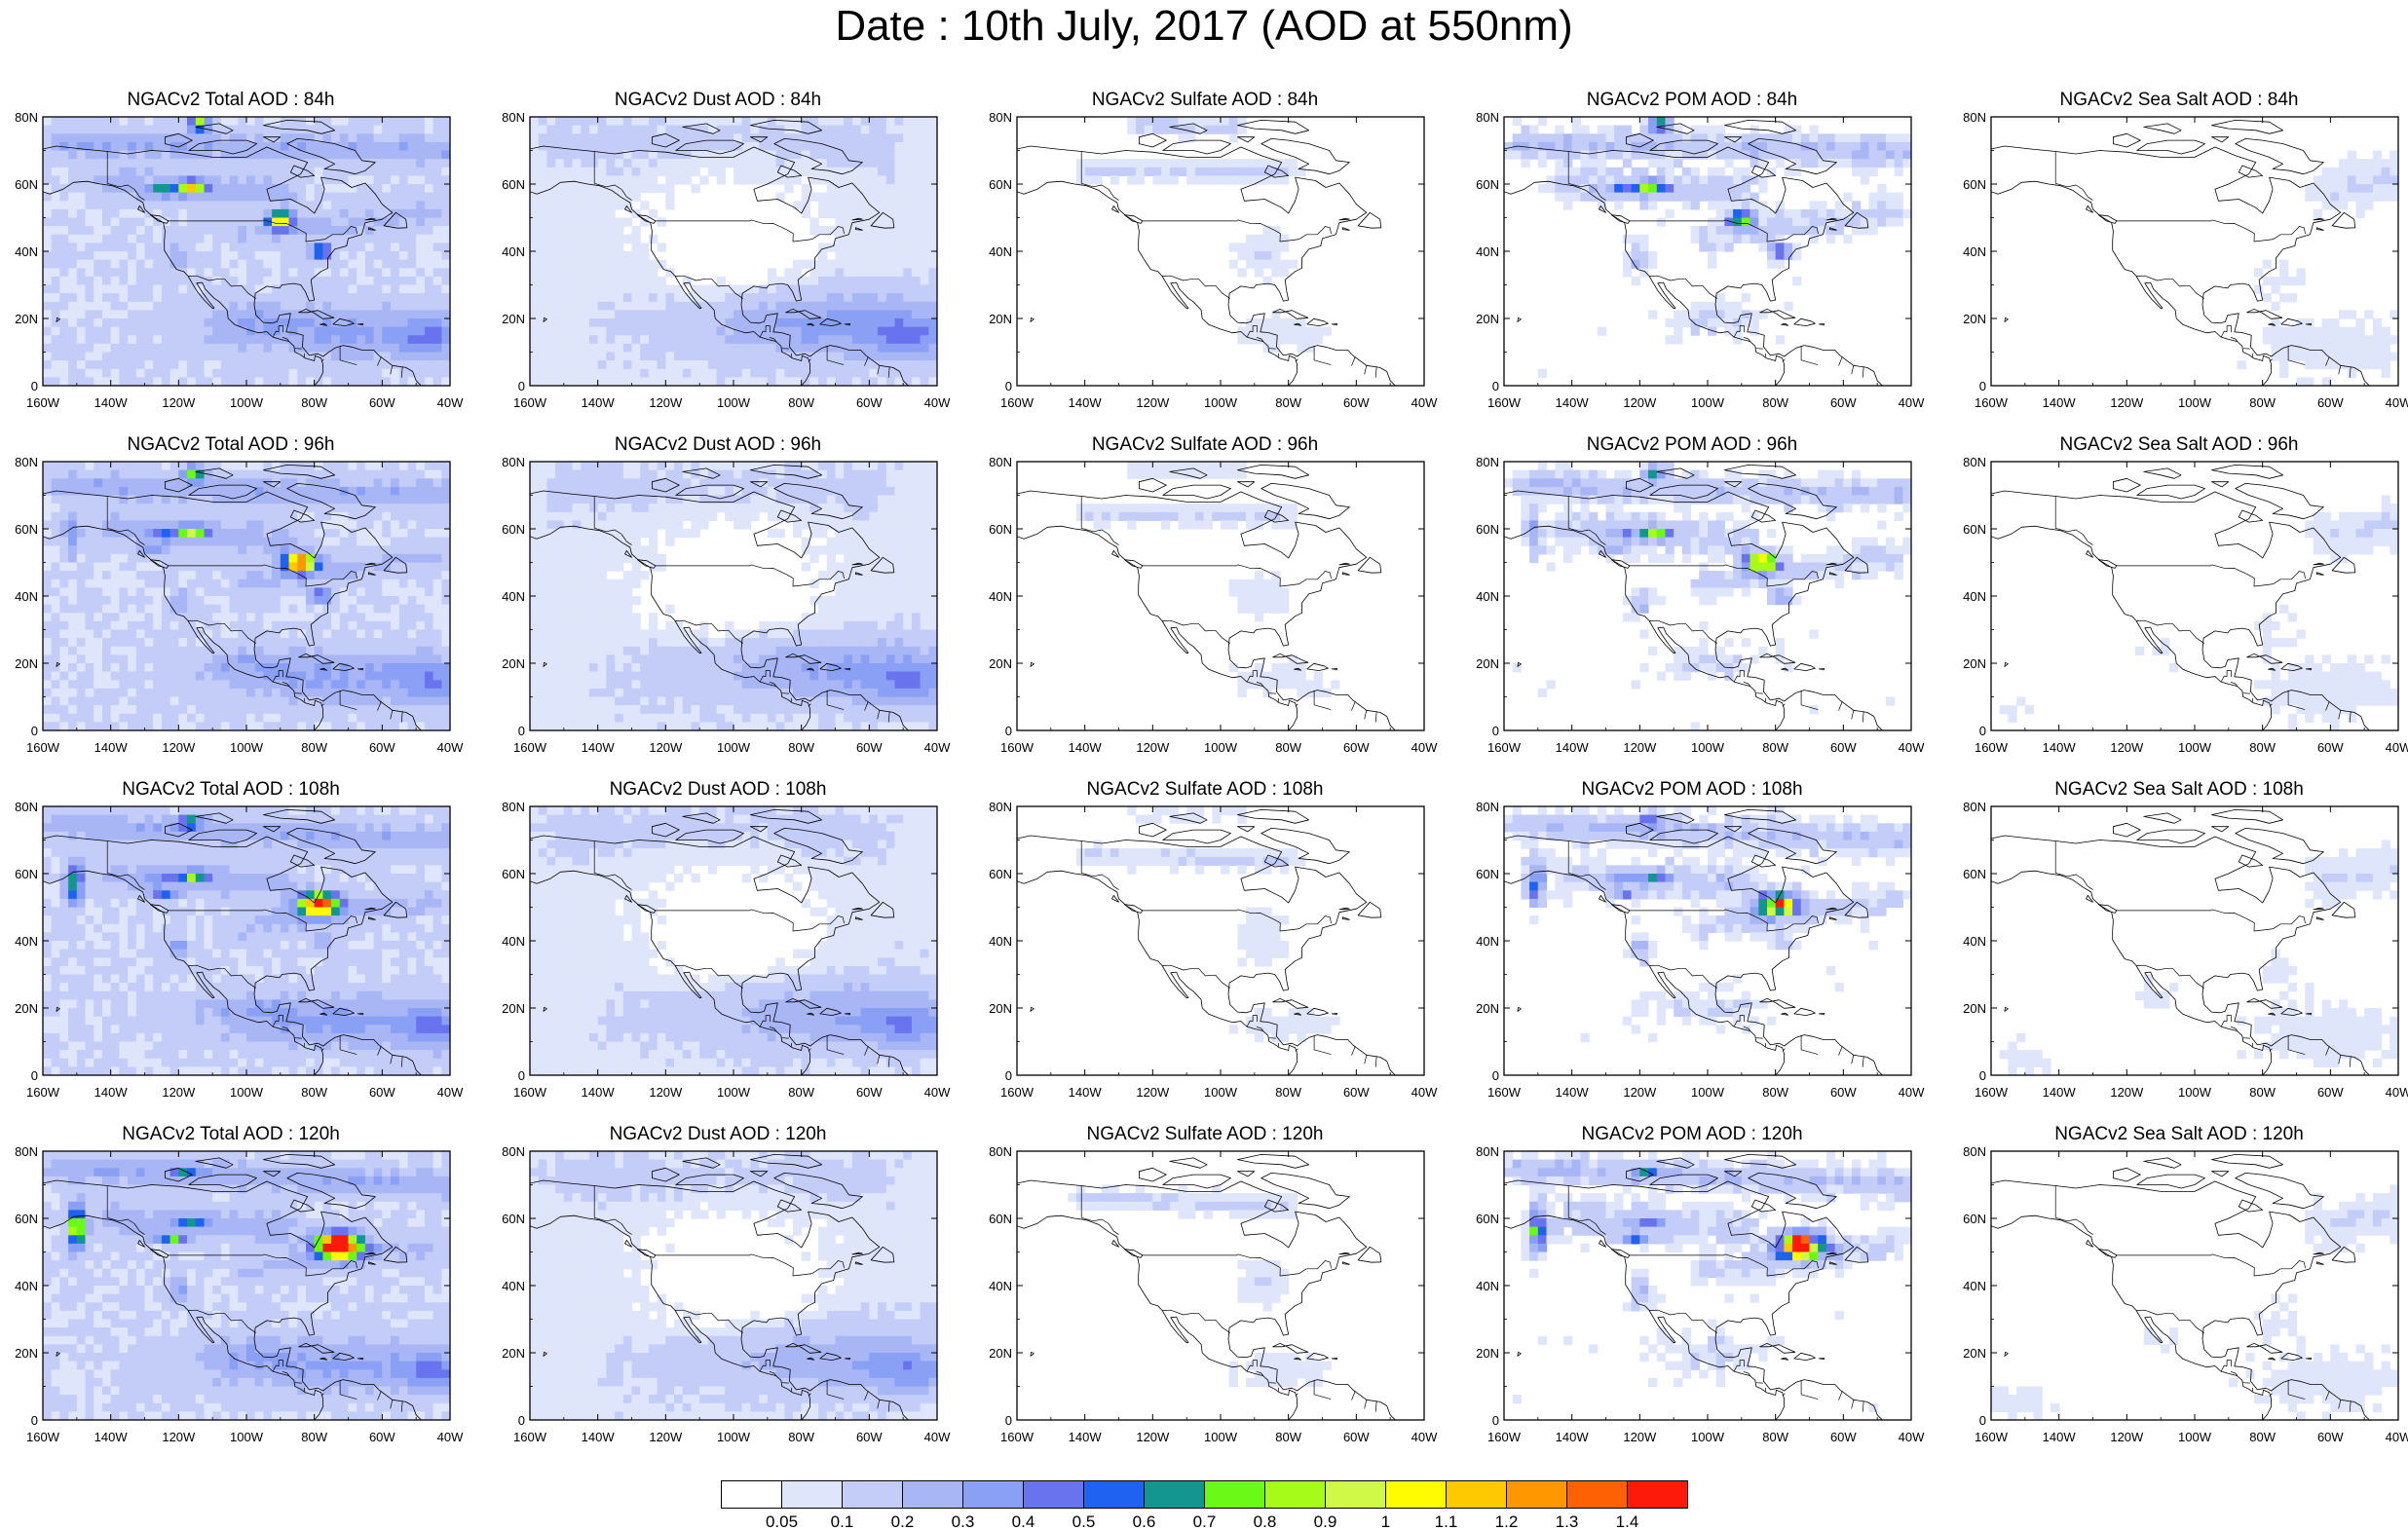  Describe the element at coordinates (718, 444) in the screenshot. I see `panel-title: NGACv2 Dust AOD : 96h` at that location.